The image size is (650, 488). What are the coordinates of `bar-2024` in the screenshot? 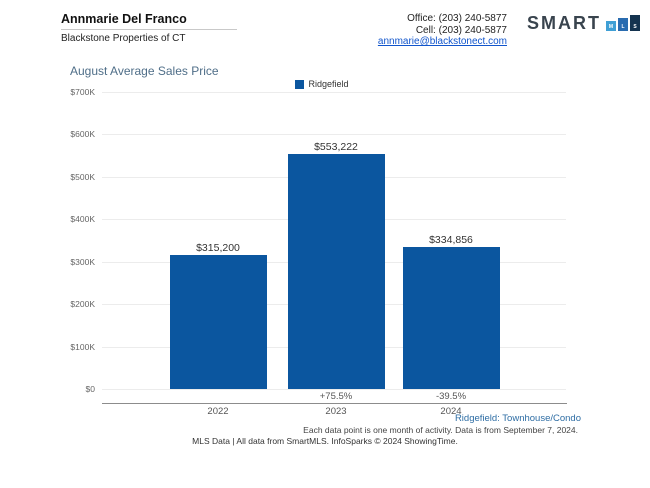 It's located at (451, 318).